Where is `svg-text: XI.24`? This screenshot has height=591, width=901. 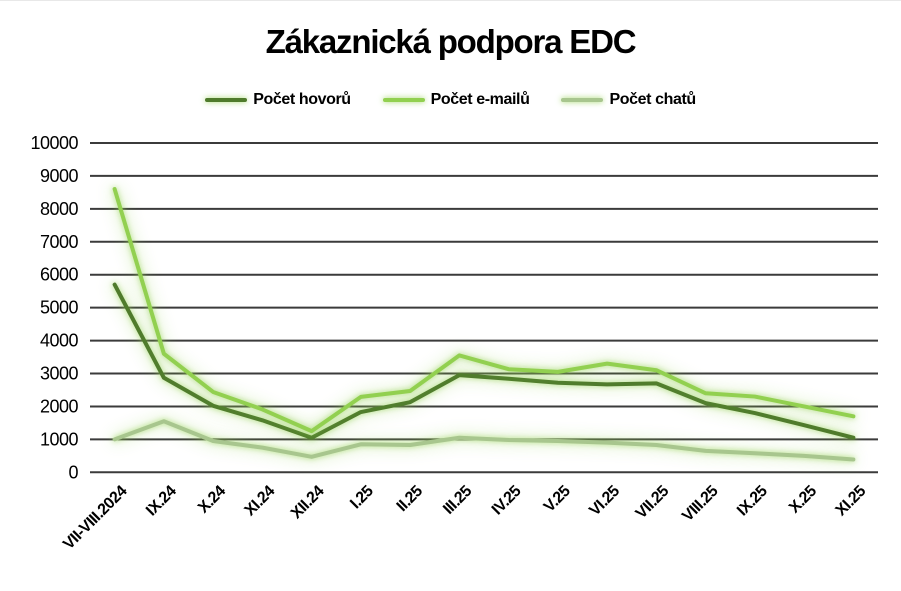
svg-text: XI.24 is located at coordinates (260, 500).